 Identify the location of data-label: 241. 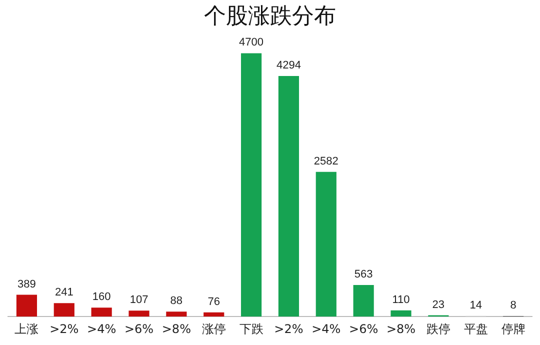
(64, 292).